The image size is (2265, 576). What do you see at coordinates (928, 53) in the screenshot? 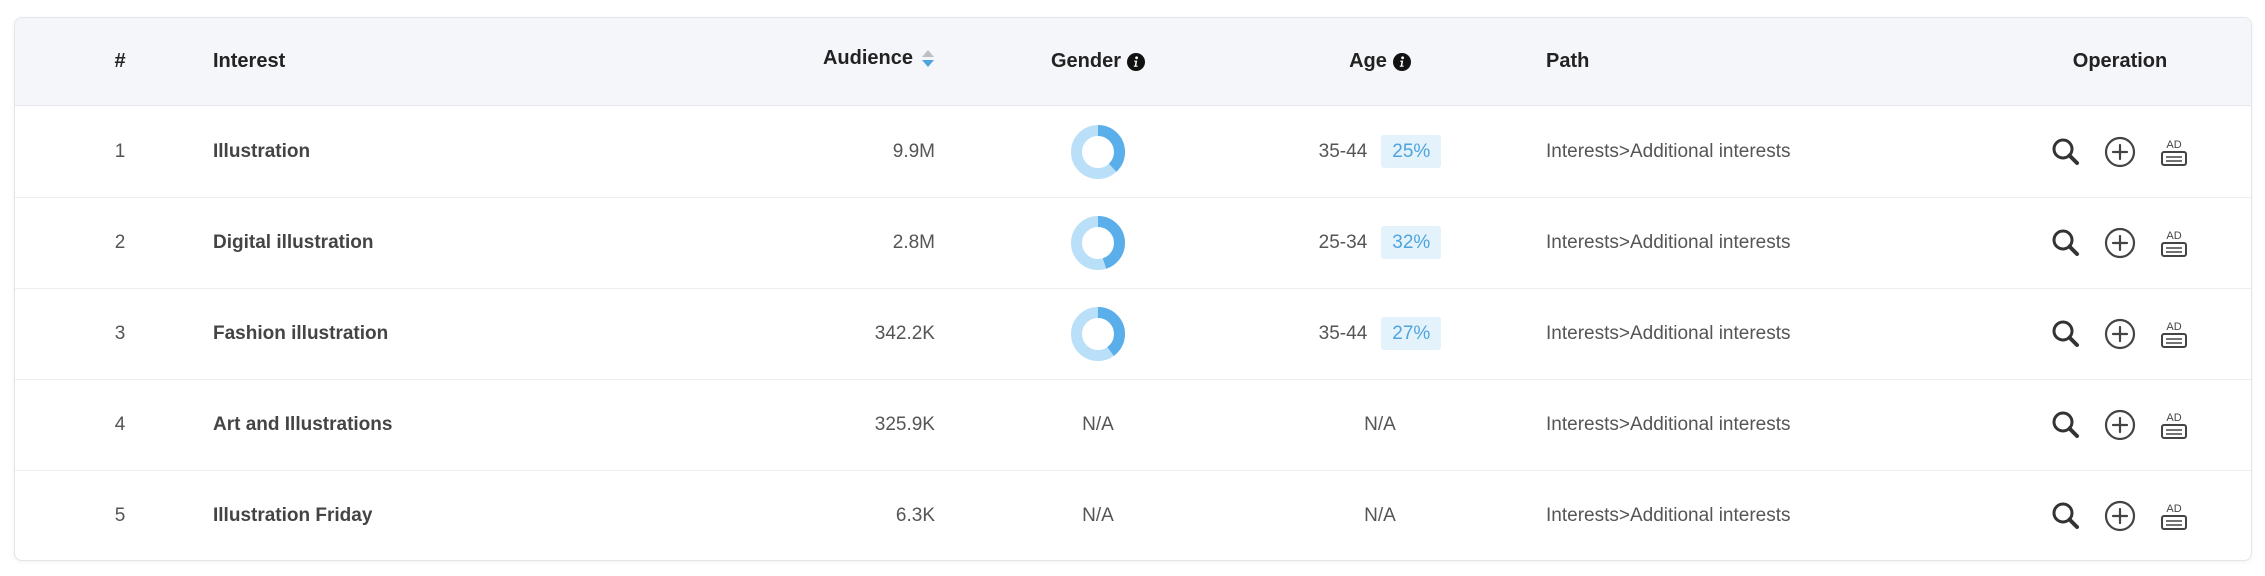
I see `sort-up-arrow` at bounding box center [928, 53].